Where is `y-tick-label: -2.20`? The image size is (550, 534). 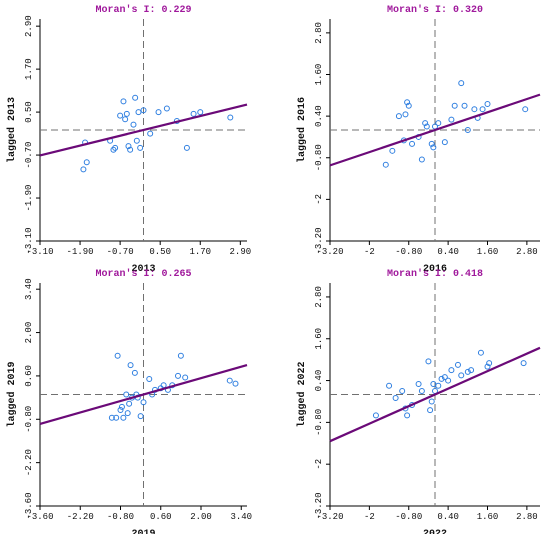
y-tick-label: -2.20 is located at coordinates (29, 462).